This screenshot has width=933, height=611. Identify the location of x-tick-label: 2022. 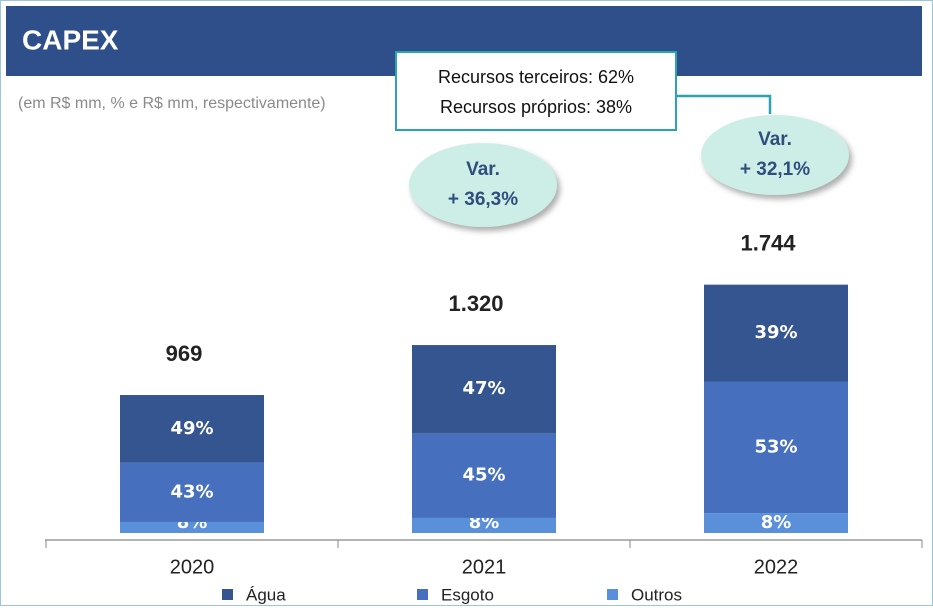
(776, 567).